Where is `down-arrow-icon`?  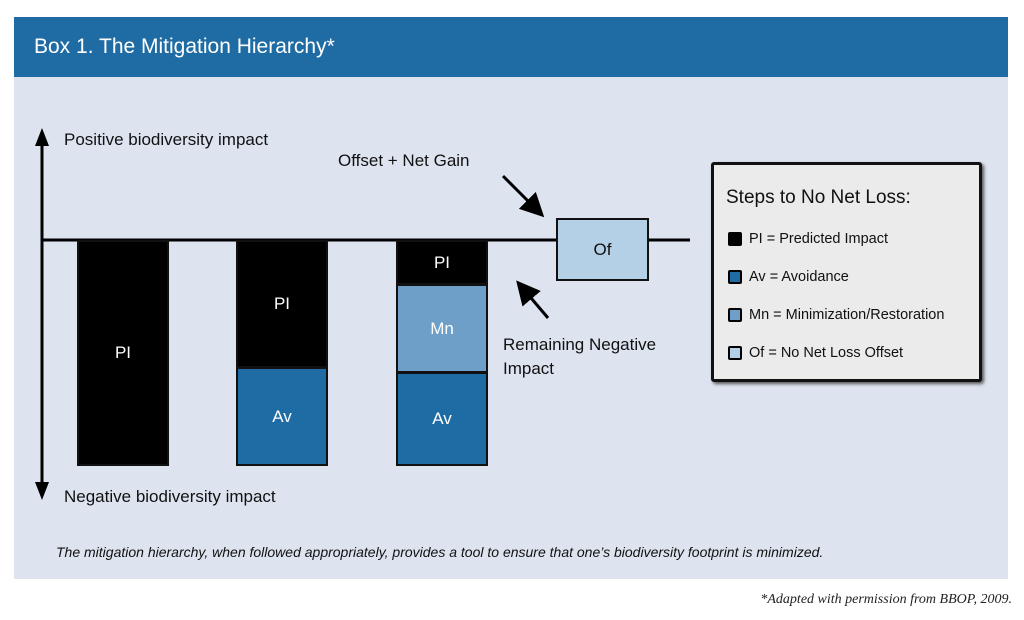
down-arrow-icon is located at coordinates (42, 491).